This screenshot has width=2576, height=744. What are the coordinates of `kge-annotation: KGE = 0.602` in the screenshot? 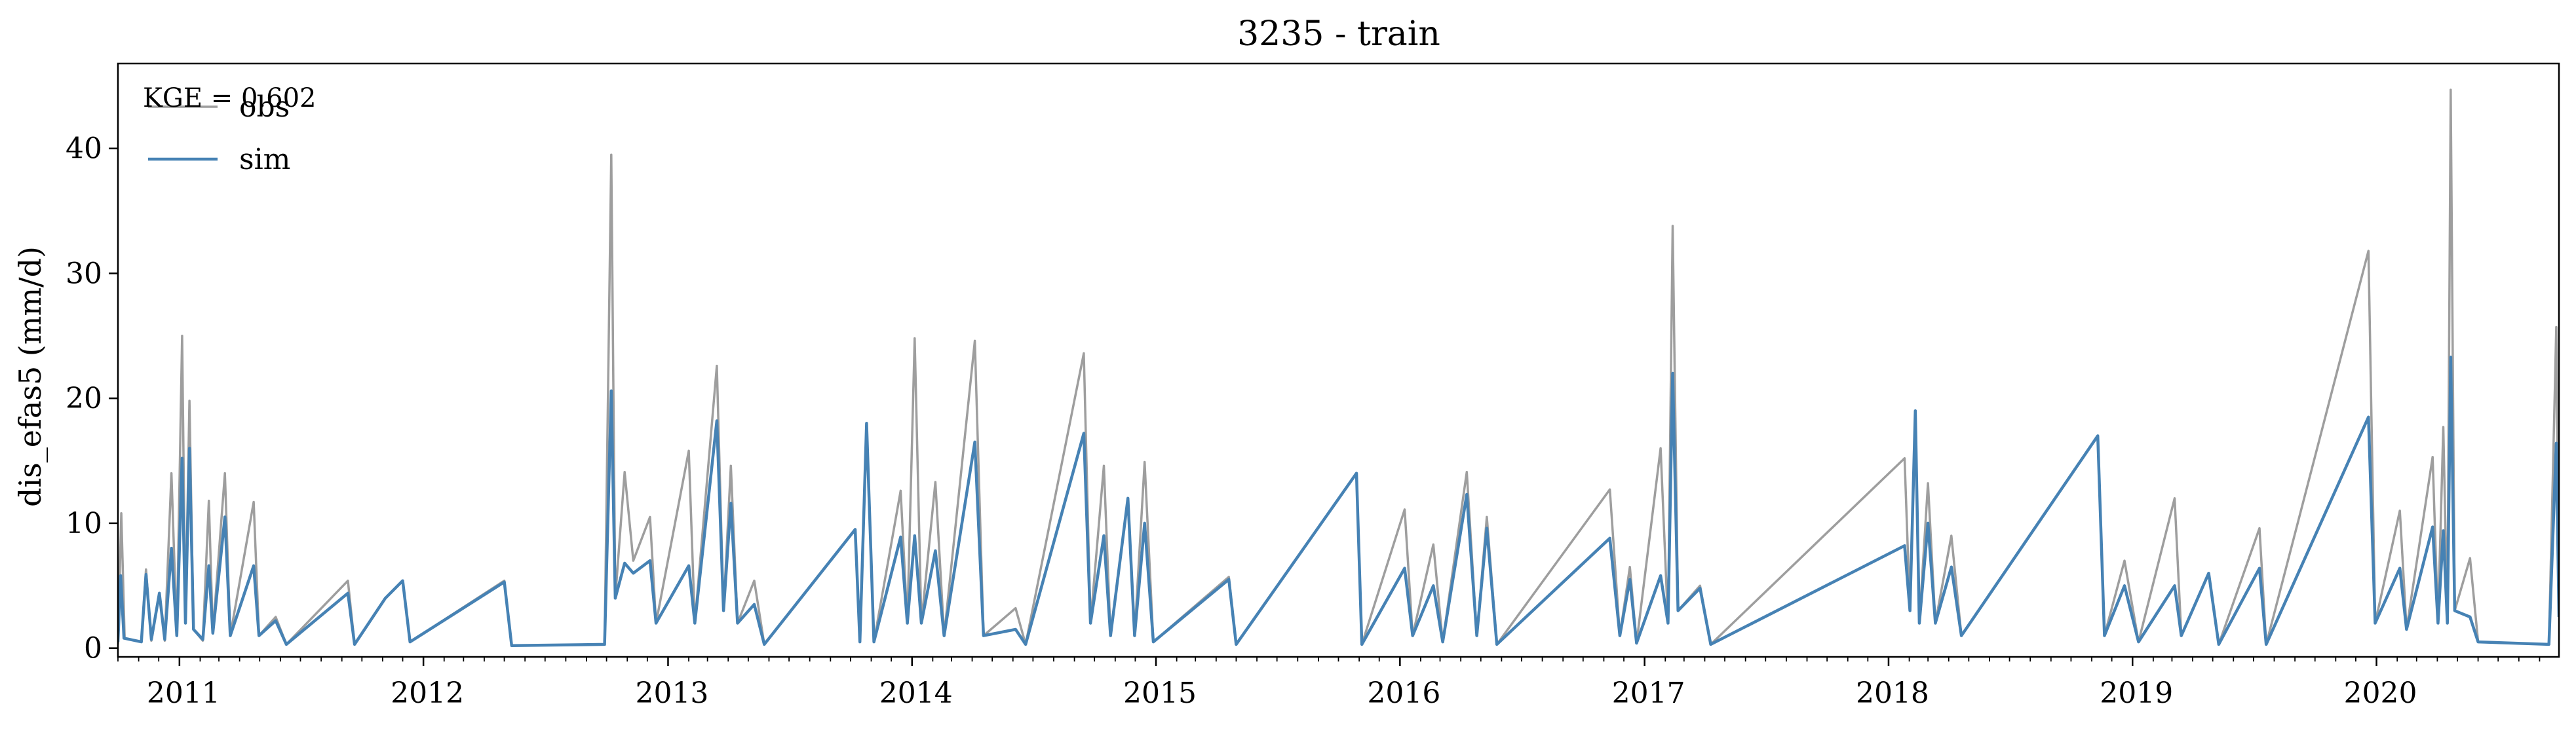 It's located at (230, 98).